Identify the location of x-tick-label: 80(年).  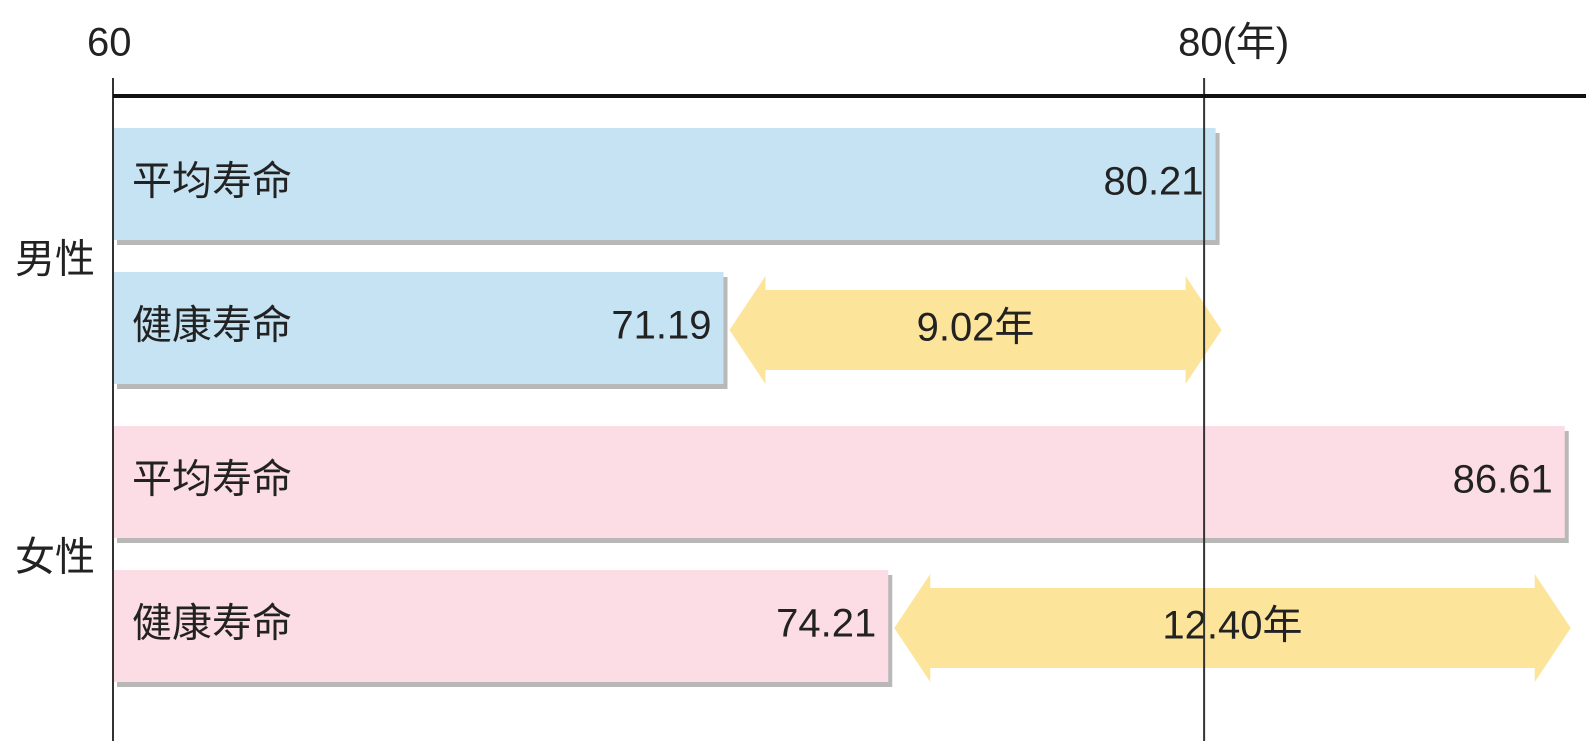
(1233, 43).